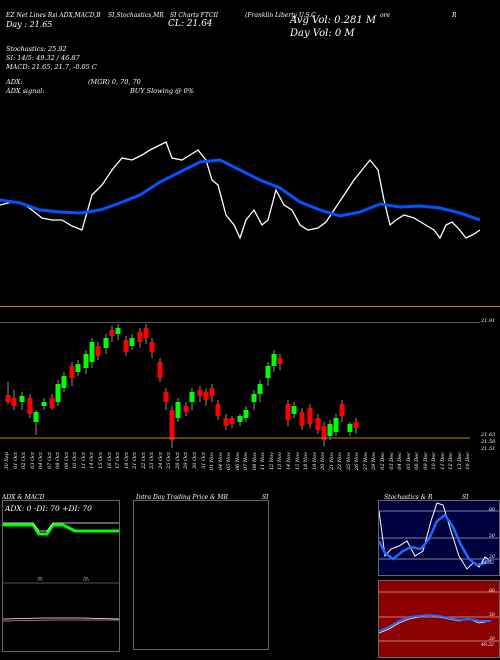 The height and width of the screenshot is (660, 500). I want to click on price-axis-c: 21.51, so click(488, 449).